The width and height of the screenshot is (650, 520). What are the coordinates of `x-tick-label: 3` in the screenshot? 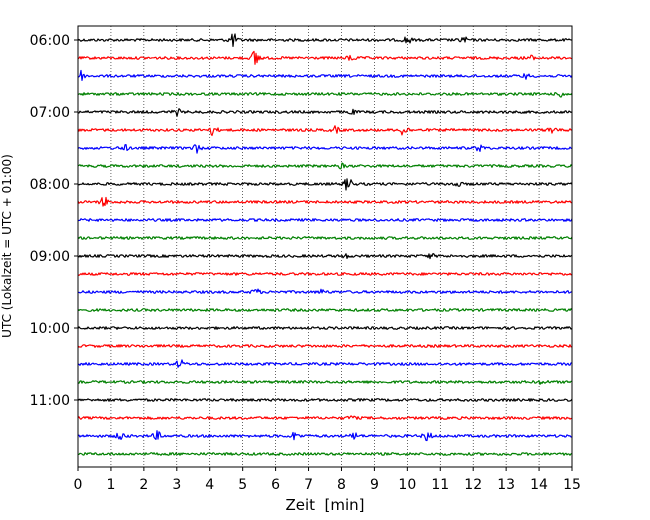 It's located at (176, 485).